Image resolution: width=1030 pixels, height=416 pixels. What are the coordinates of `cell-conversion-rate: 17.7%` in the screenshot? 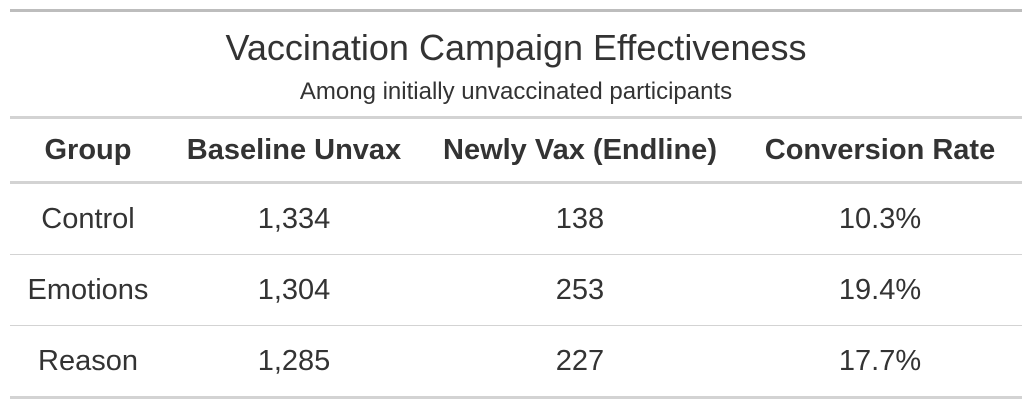 It's located at (880, 362).